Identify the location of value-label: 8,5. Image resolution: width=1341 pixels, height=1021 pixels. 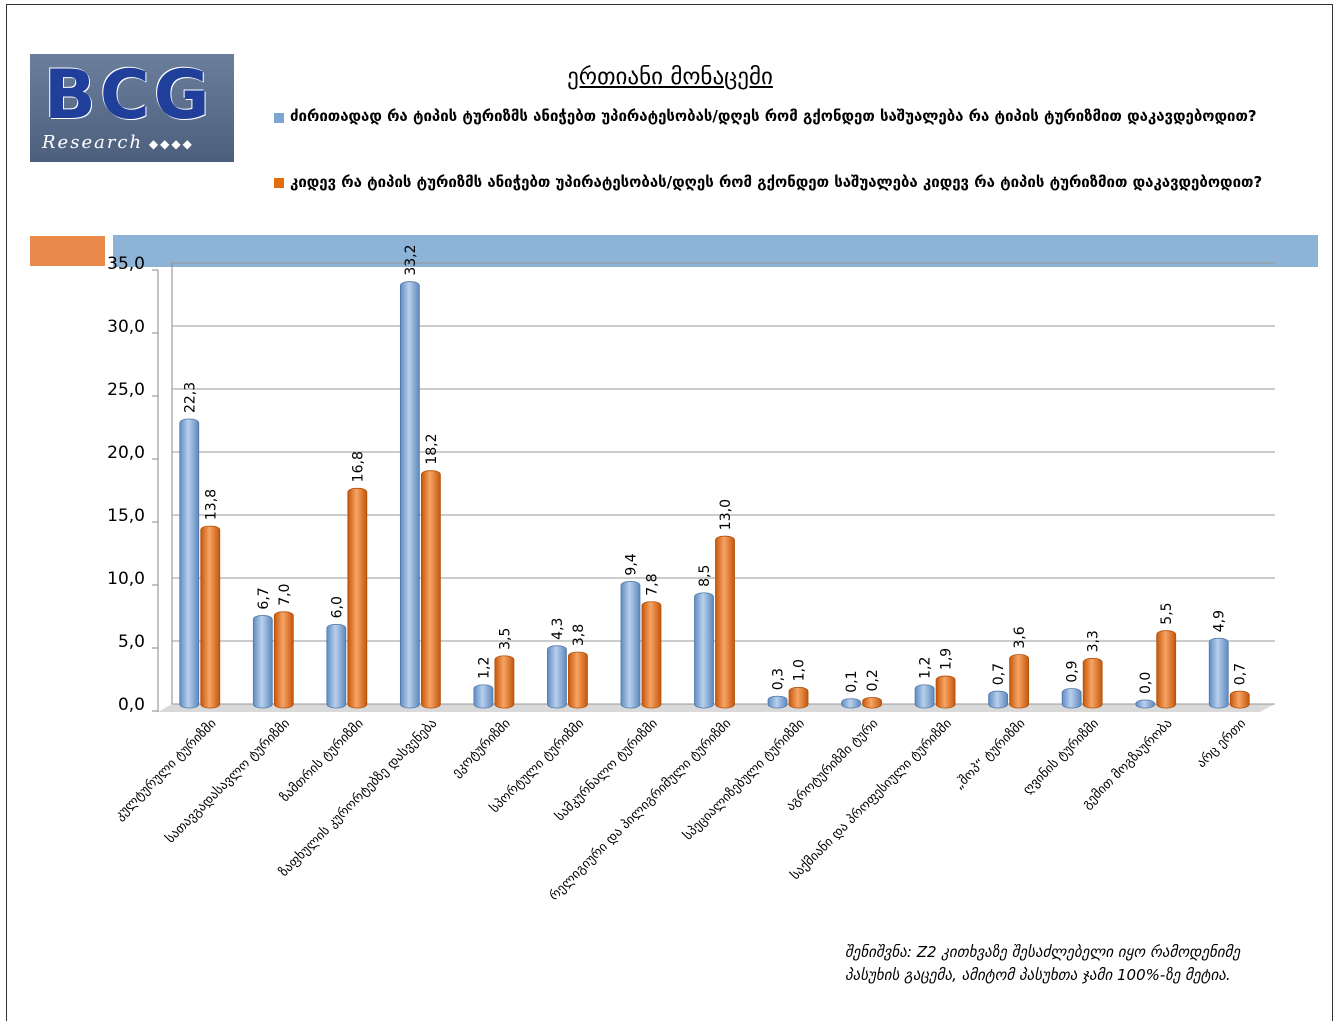
(705, 576).